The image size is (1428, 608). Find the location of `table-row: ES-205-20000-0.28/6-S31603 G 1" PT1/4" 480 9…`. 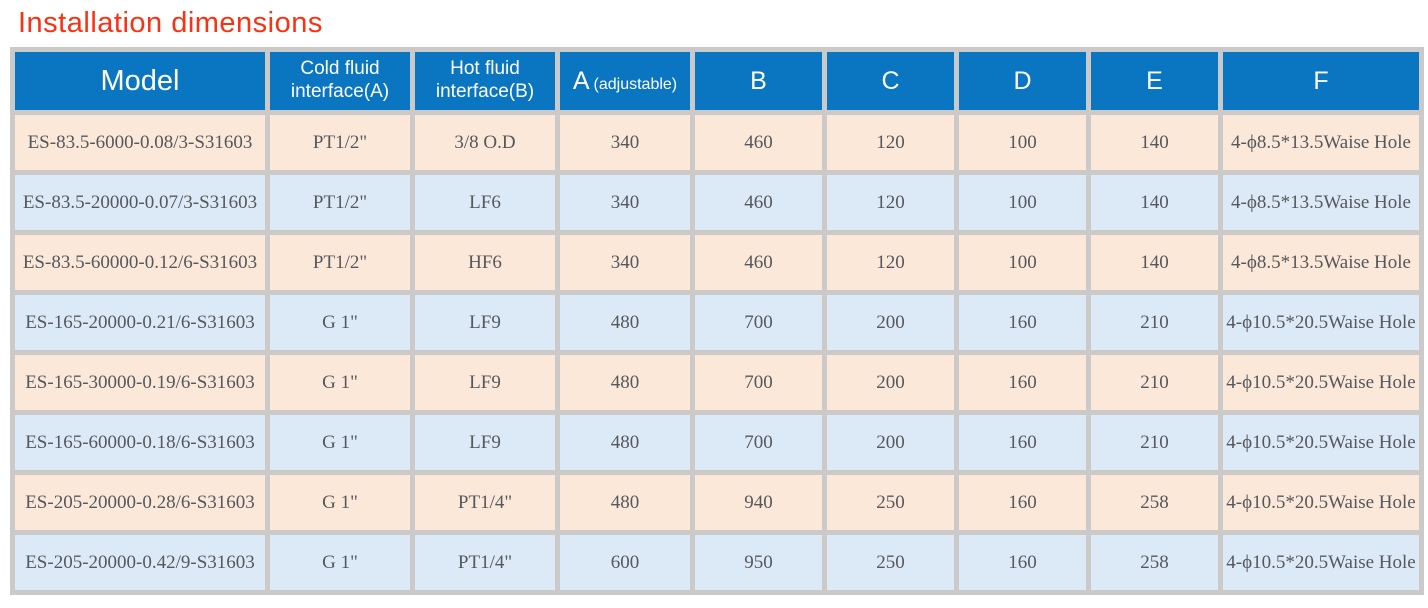

table-row: ES-205-20000-0.28/6-S31603 G 1" PT1/4" 480 9… is located at coordinates (717, 502).